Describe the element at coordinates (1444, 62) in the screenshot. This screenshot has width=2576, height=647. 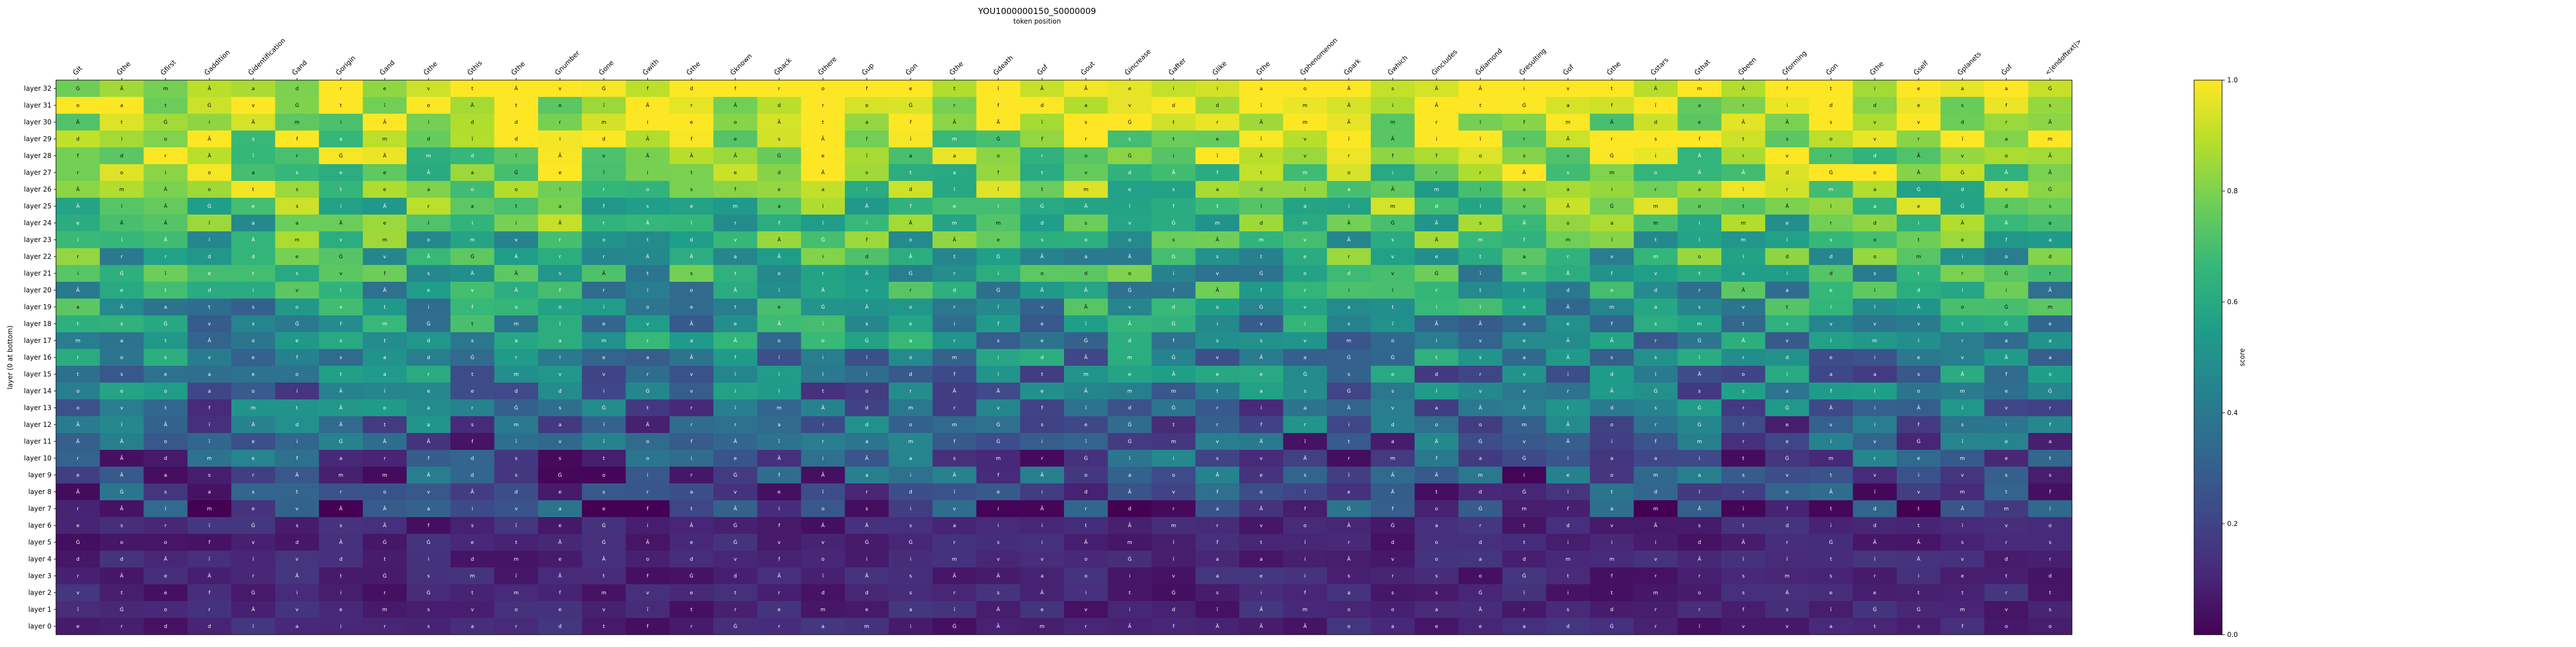
I see `x-tick-label: Ġincludes` at that location.